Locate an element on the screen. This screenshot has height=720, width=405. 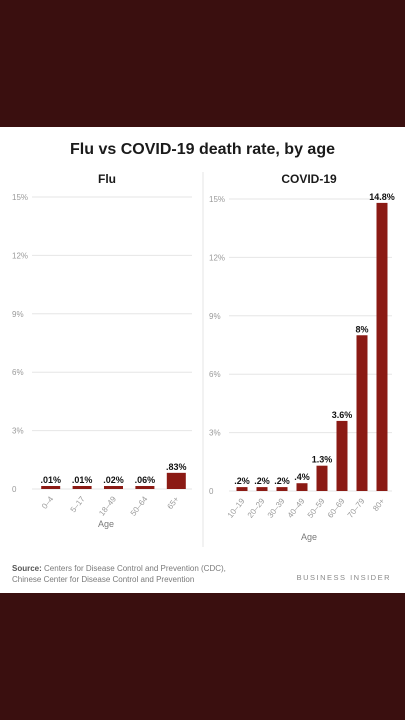
data-label: .4% is located at coordinates (302, 477).